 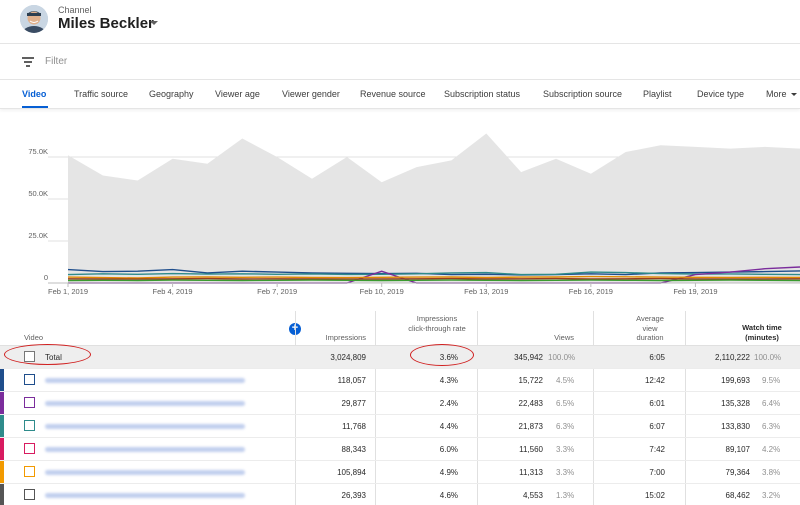 What do you see at coordinates (345, 337) in the screenshot?
I see `header-impressions: Impressions` at bounding box center [345, 337].